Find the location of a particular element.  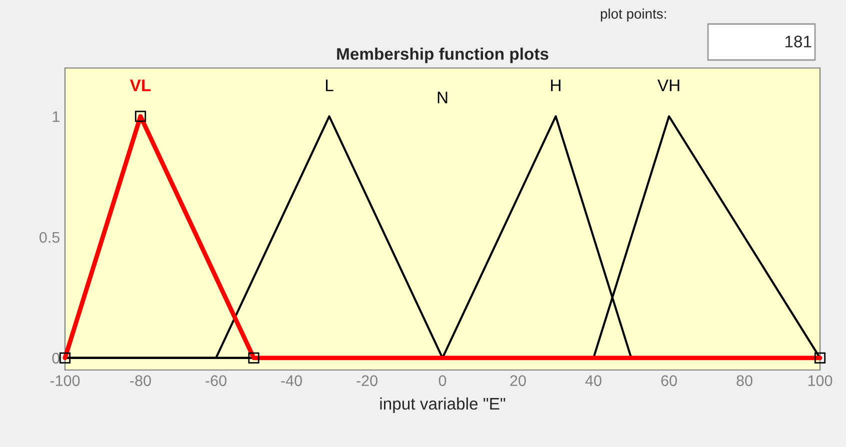

y-tick-label: 1 is located at coordinates (56, 116).